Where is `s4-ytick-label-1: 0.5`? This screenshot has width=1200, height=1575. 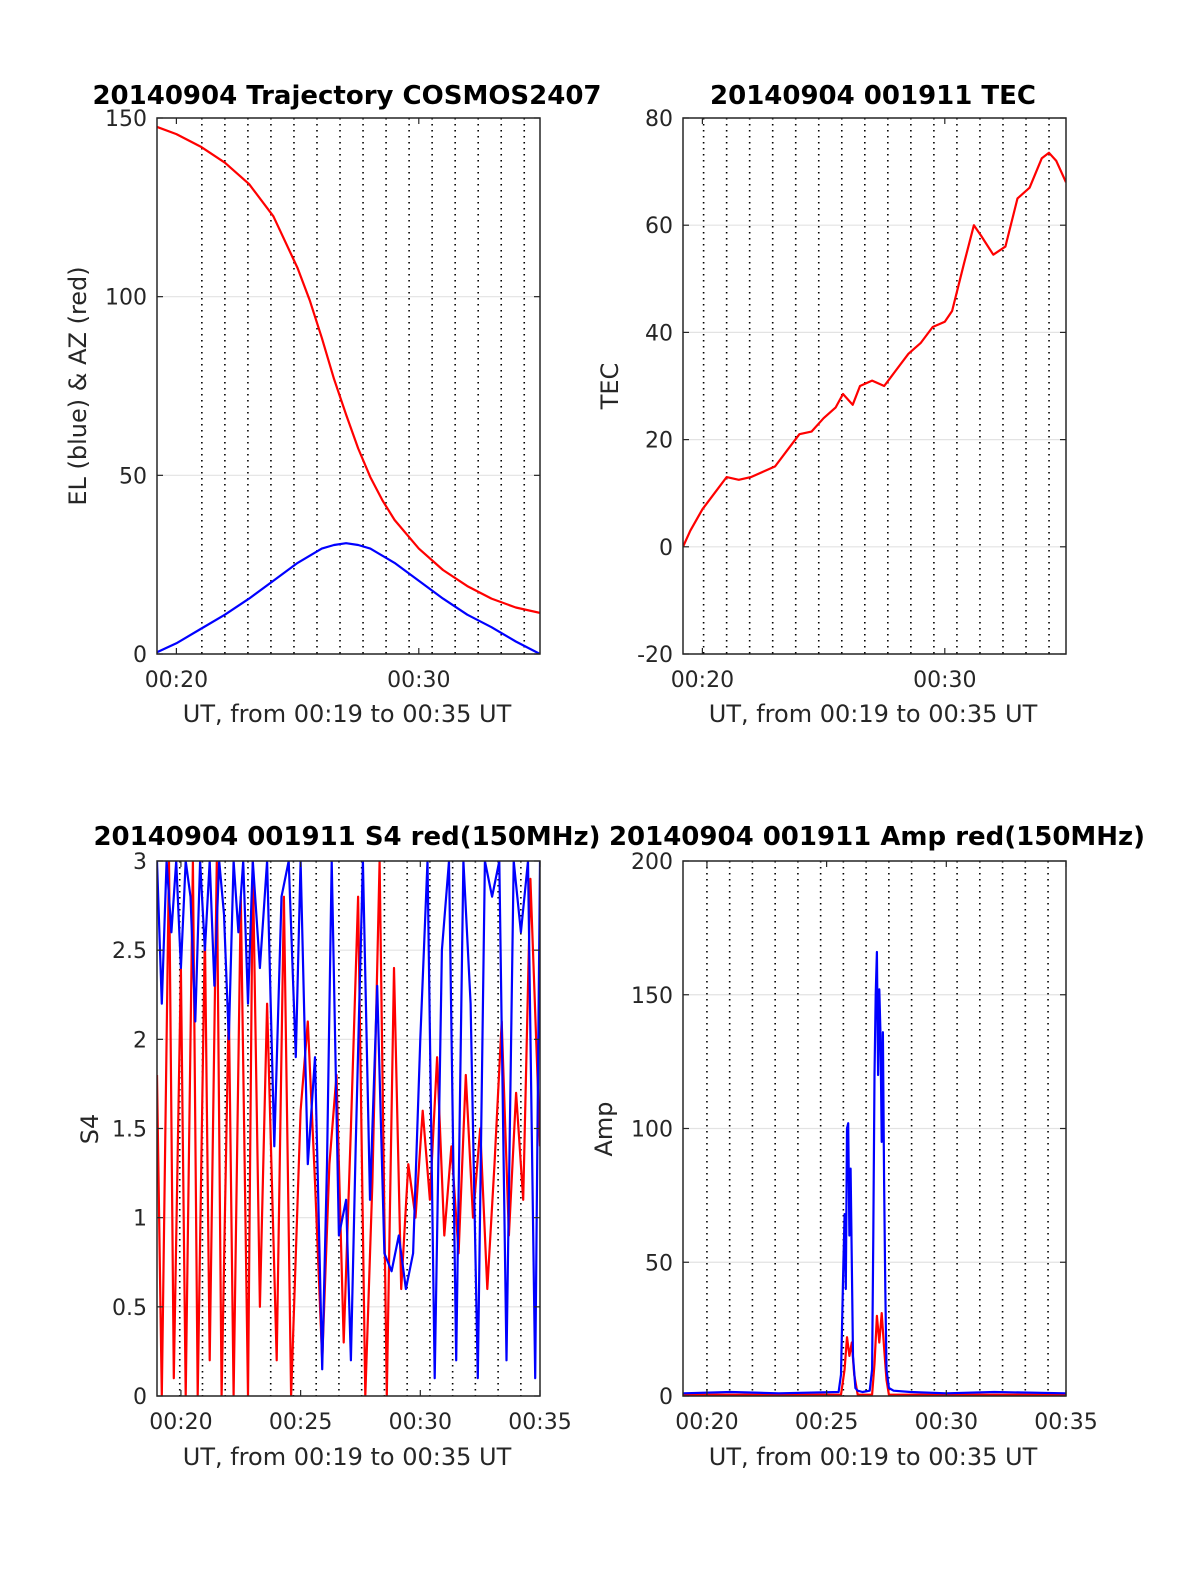 s4-ytick-label-1: 0.5 is located at coordinates (129, 1308).